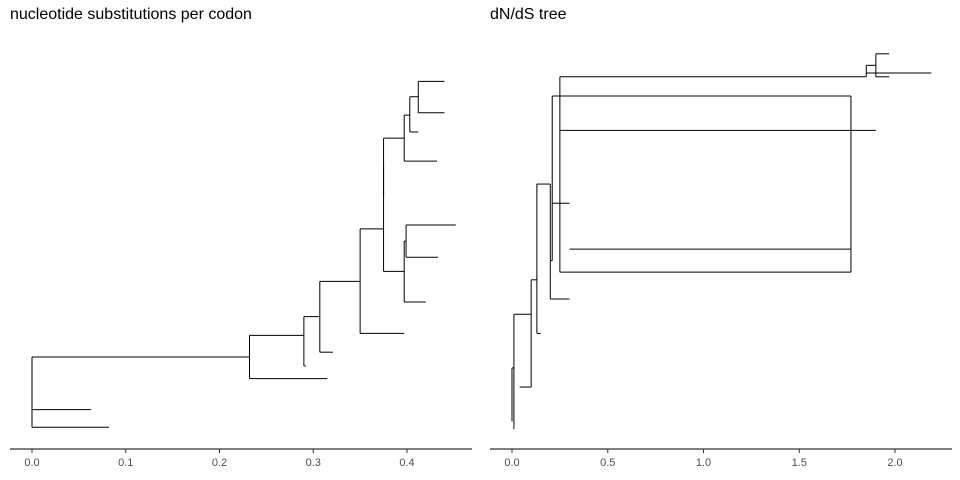  What do you see at coordinates (703, 463) in the screenshot?
I see `x-tick-label: 1.0` at bounding box center [703, 463].